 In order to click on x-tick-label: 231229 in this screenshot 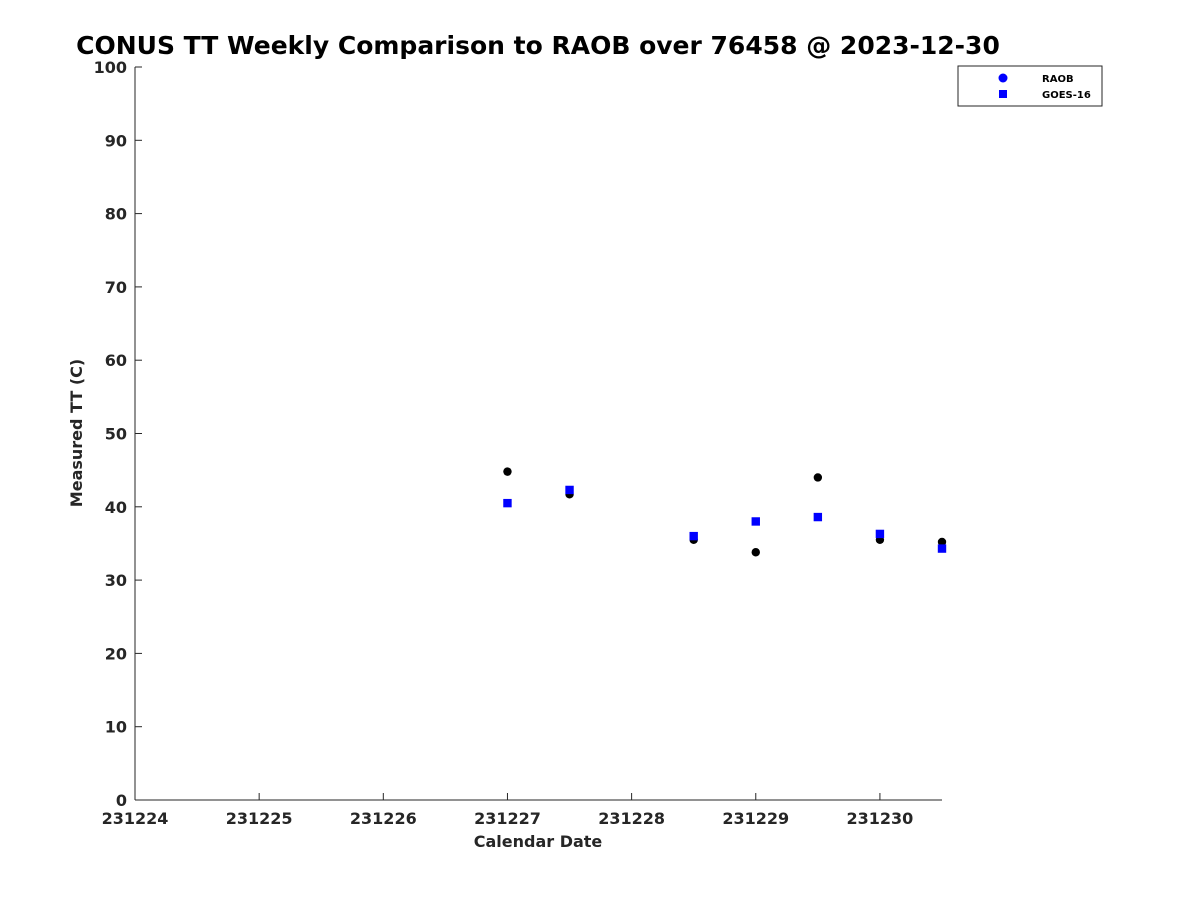, I will do `click(755, 818)`.